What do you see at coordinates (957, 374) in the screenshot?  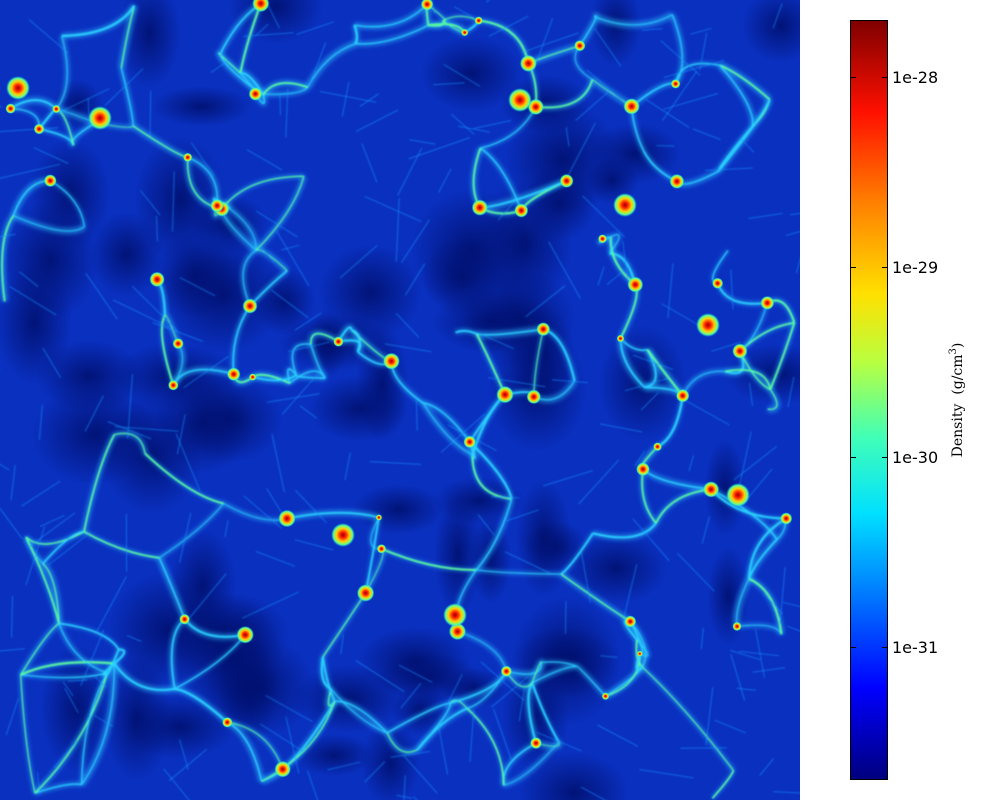 I see `colorbar-label-unit-open: (g/cm` at bounding box center [957, 374].